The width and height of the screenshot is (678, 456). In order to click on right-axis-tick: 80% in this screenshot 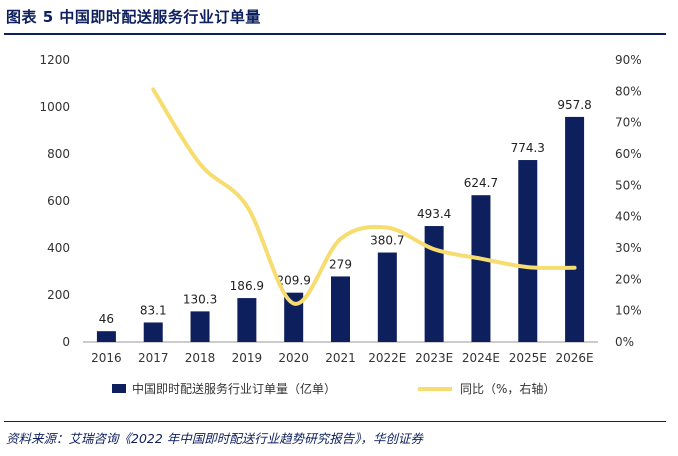, I will do `click(628, 91)`.